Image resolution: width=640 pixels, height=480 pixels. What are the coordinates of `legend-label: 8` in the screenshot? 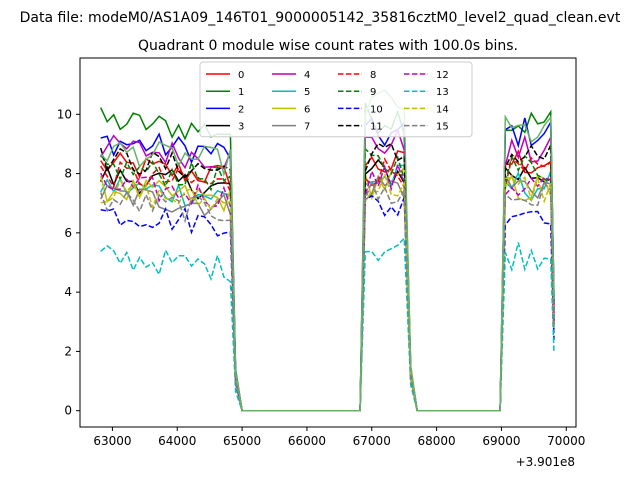 It's located at (373, 75).